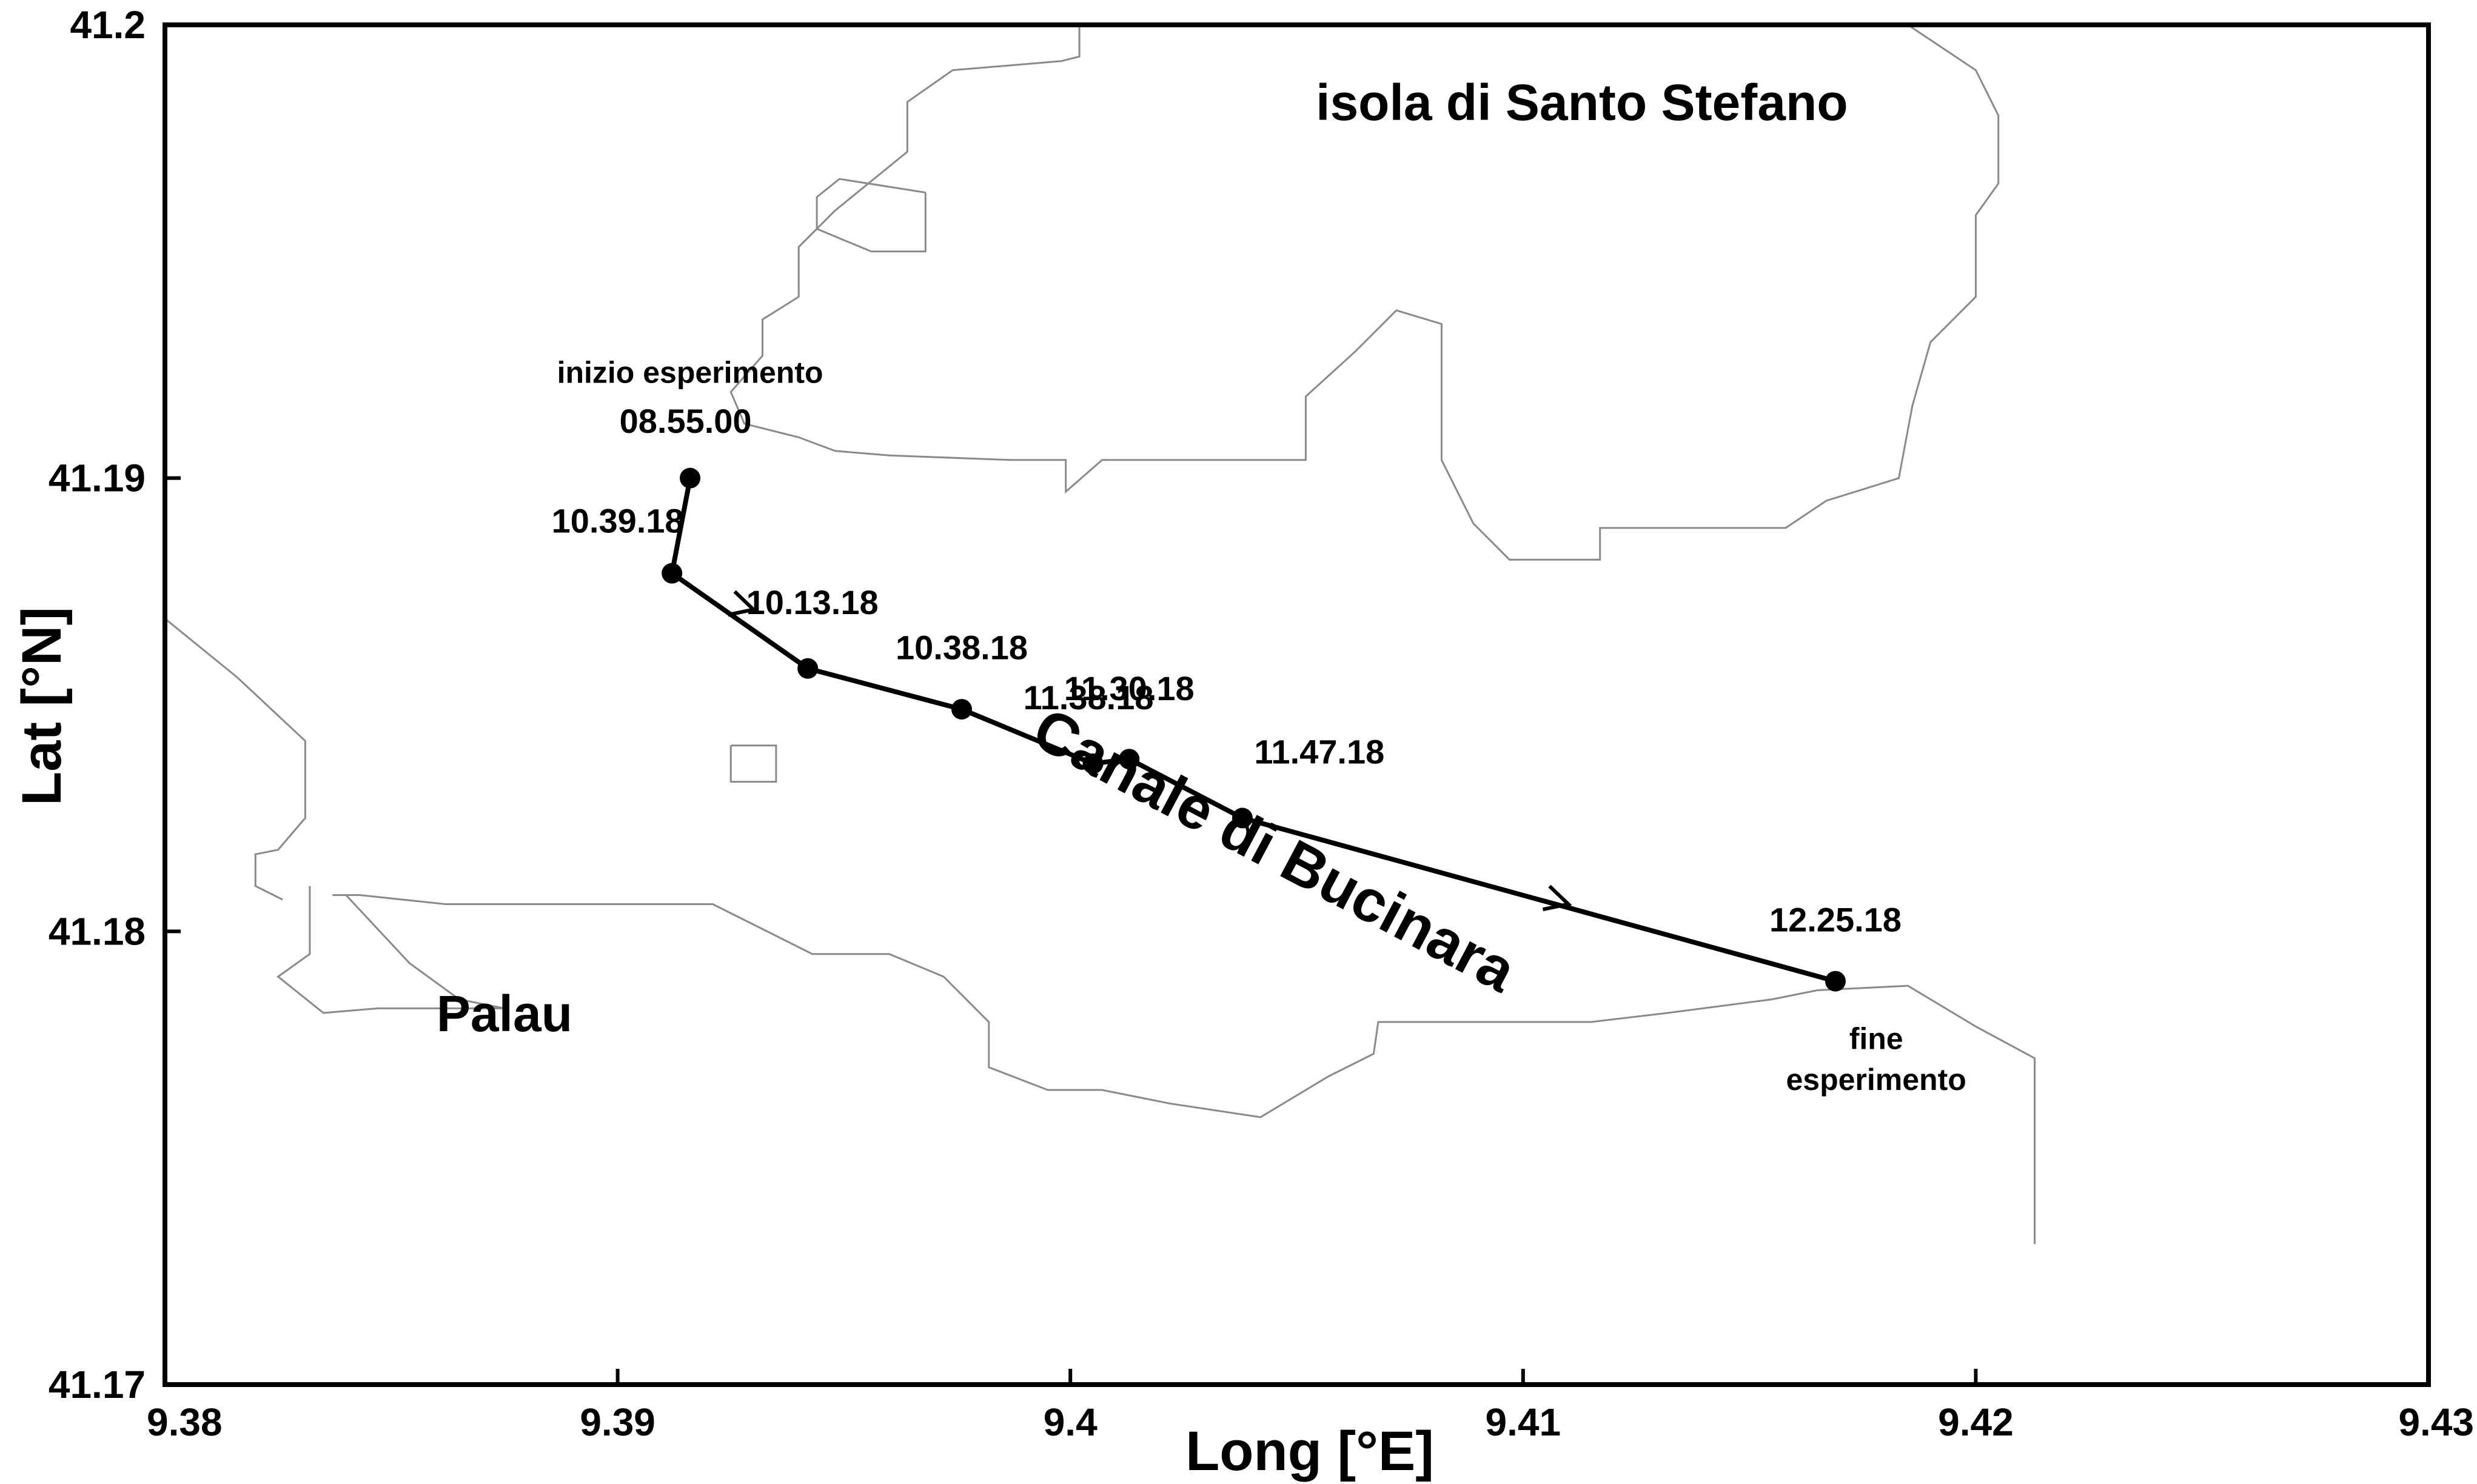  I want to click on x-tick-label: 9.41, so click(1523, 1422).